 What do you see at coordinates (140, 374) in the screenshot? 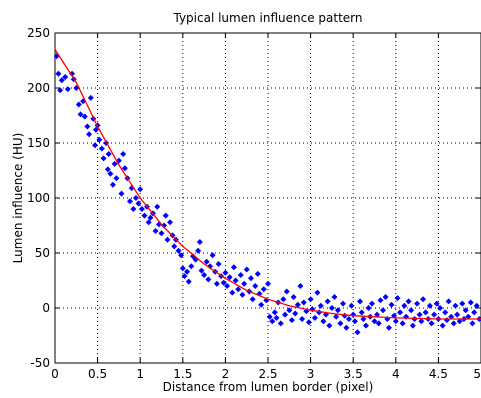
I see `x-tick-label: 1` at bounding box center [140, 374].